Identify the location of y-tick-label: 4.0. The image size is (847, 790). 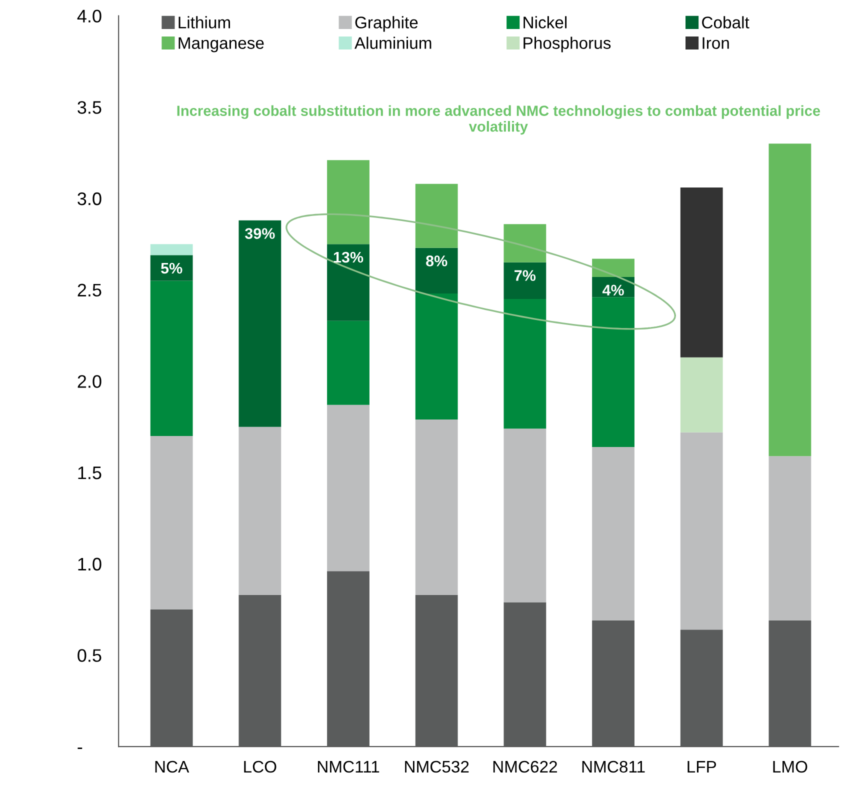
(89, 16).